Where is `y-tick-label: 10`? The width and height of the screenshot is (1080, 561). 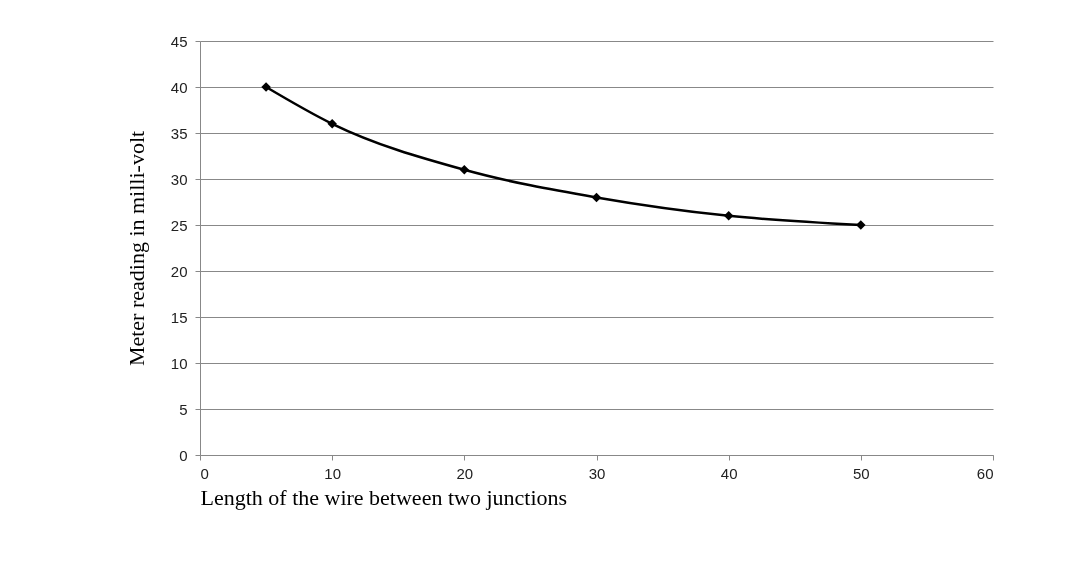 y-tick-label: 10 is located at coordinates (179, 363).